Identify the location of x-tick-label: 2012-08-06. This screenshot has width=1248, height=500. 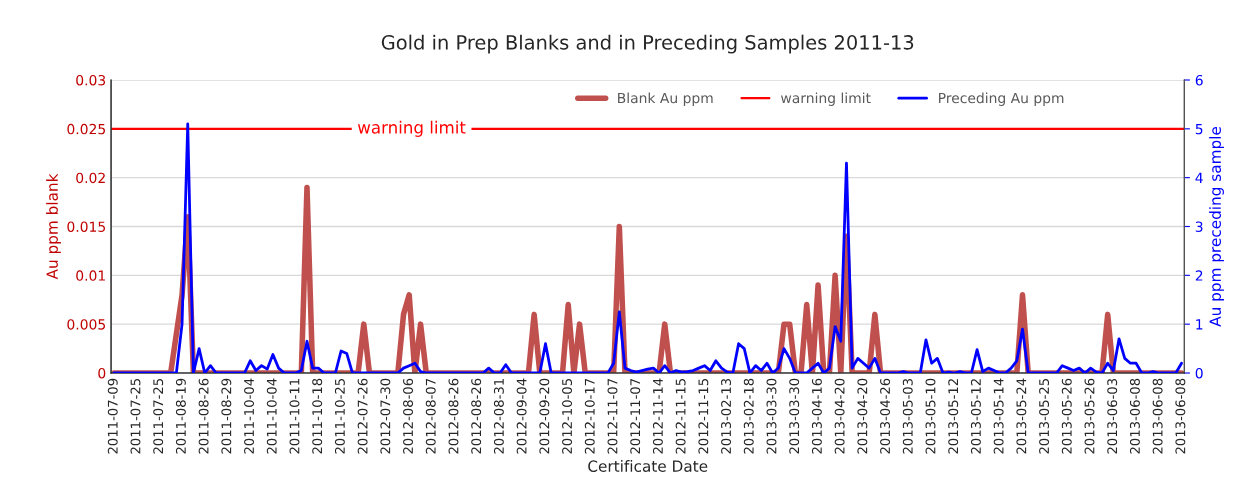
(408, 416).